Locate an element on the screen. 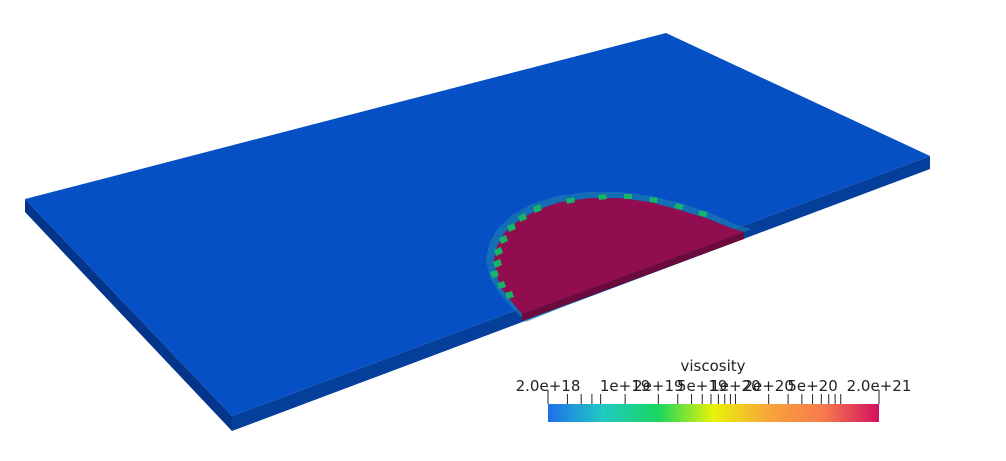 This screenshot has width=1006, height=461. inclusion-region is located at coordinates (619, 257).